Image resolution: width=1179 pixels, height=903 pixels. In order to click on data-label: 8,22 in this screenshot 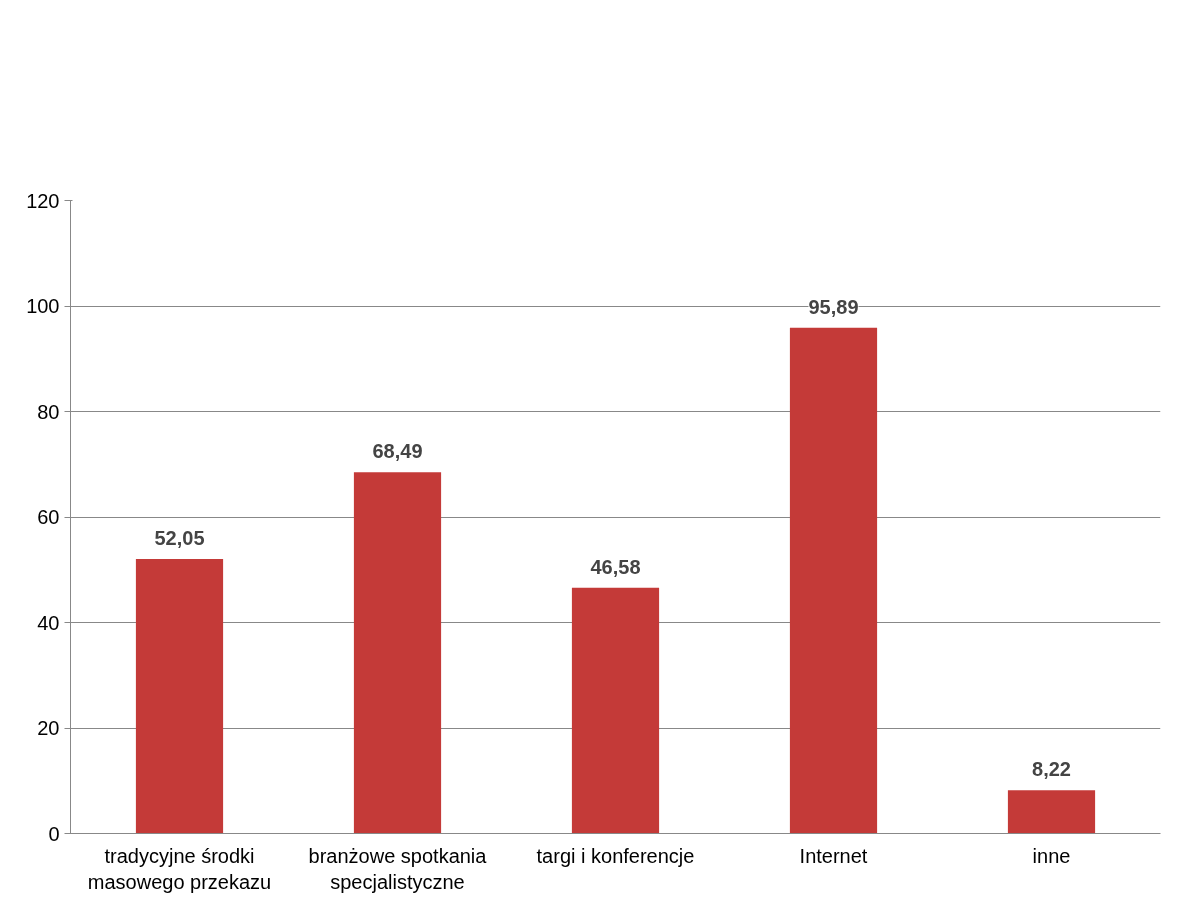, I will do `click(1051, 769)`.